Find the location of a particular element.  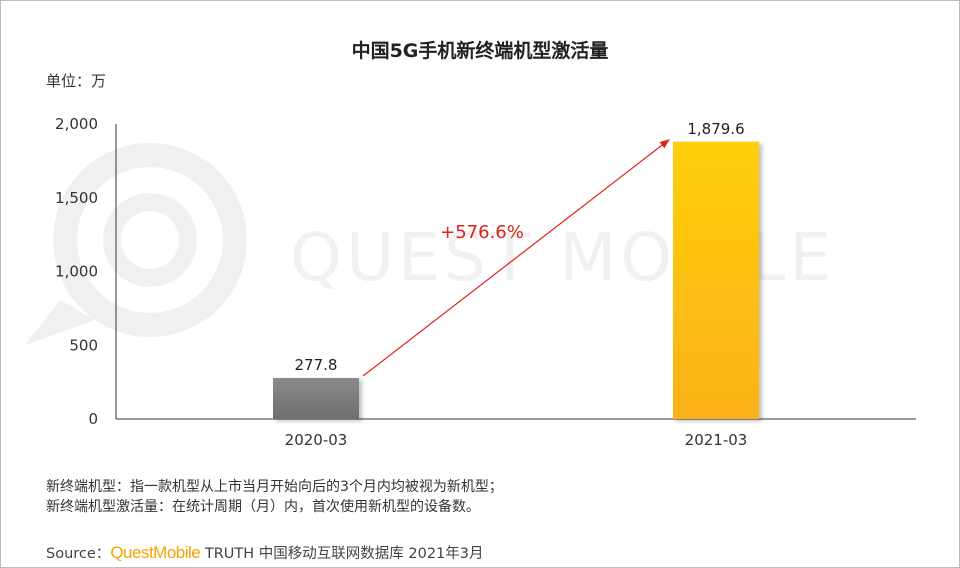

chart-title: 中国5G手机新终端机型激活量 is located at coordinates (480, 51).